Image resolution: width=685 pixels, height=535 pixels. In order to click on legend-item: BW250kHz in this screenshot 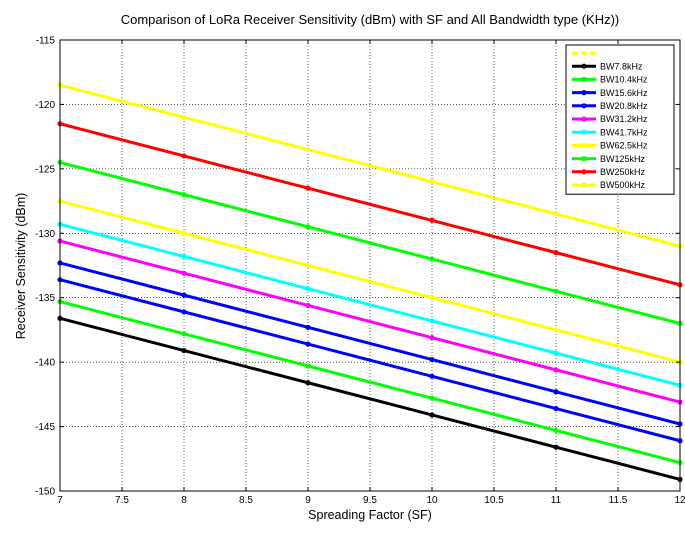, I will do `click(609, 172)`.